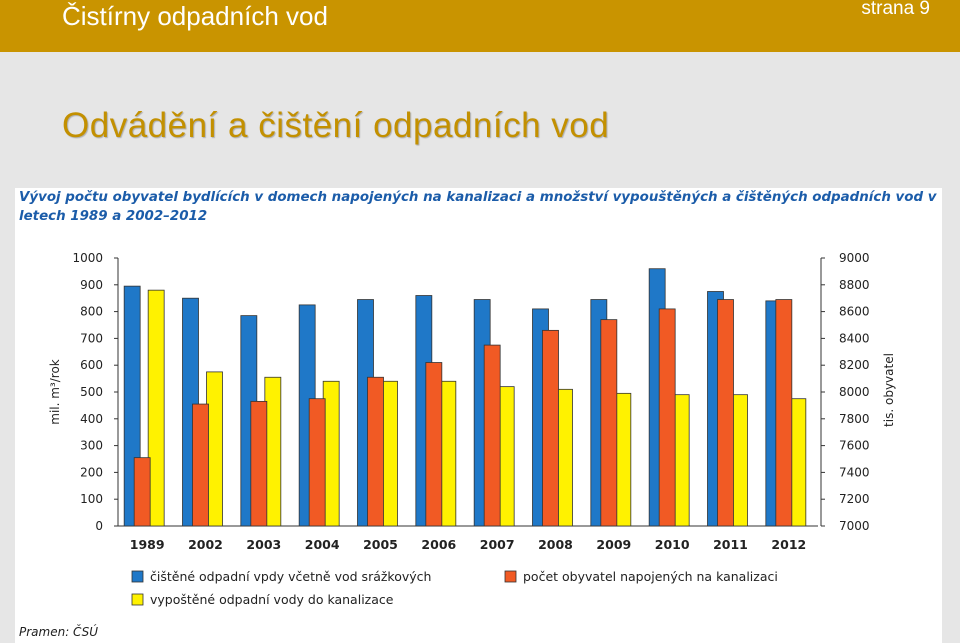 This screenshot has width=960, height=643. Describe the element at coordinates (854, 258) in the screenshot. I see `right-tick-label: 9000` at that location.